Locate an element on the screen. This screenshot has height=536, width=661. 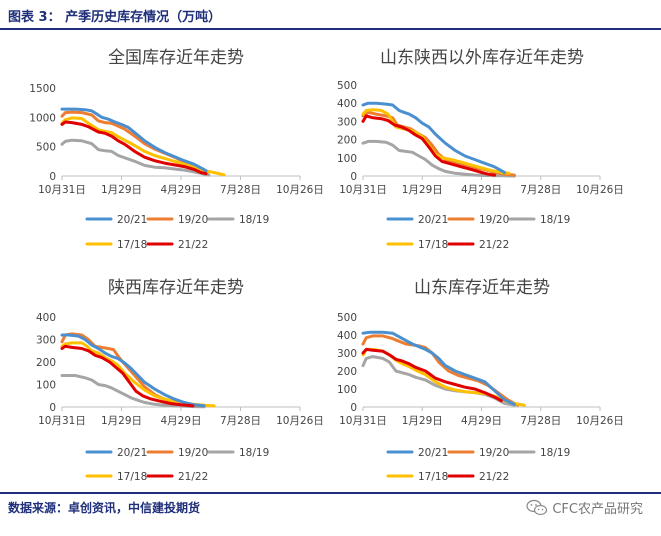
top-rule is located at coordinates (330, 29).